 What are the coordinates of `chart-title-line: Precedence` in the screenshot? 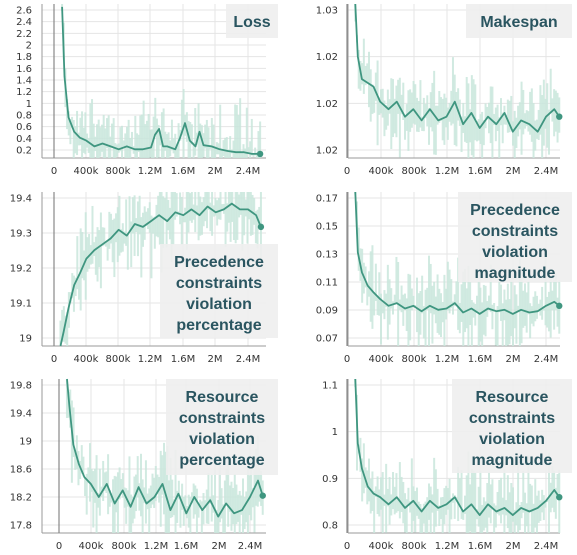 It's located at (219, 262).